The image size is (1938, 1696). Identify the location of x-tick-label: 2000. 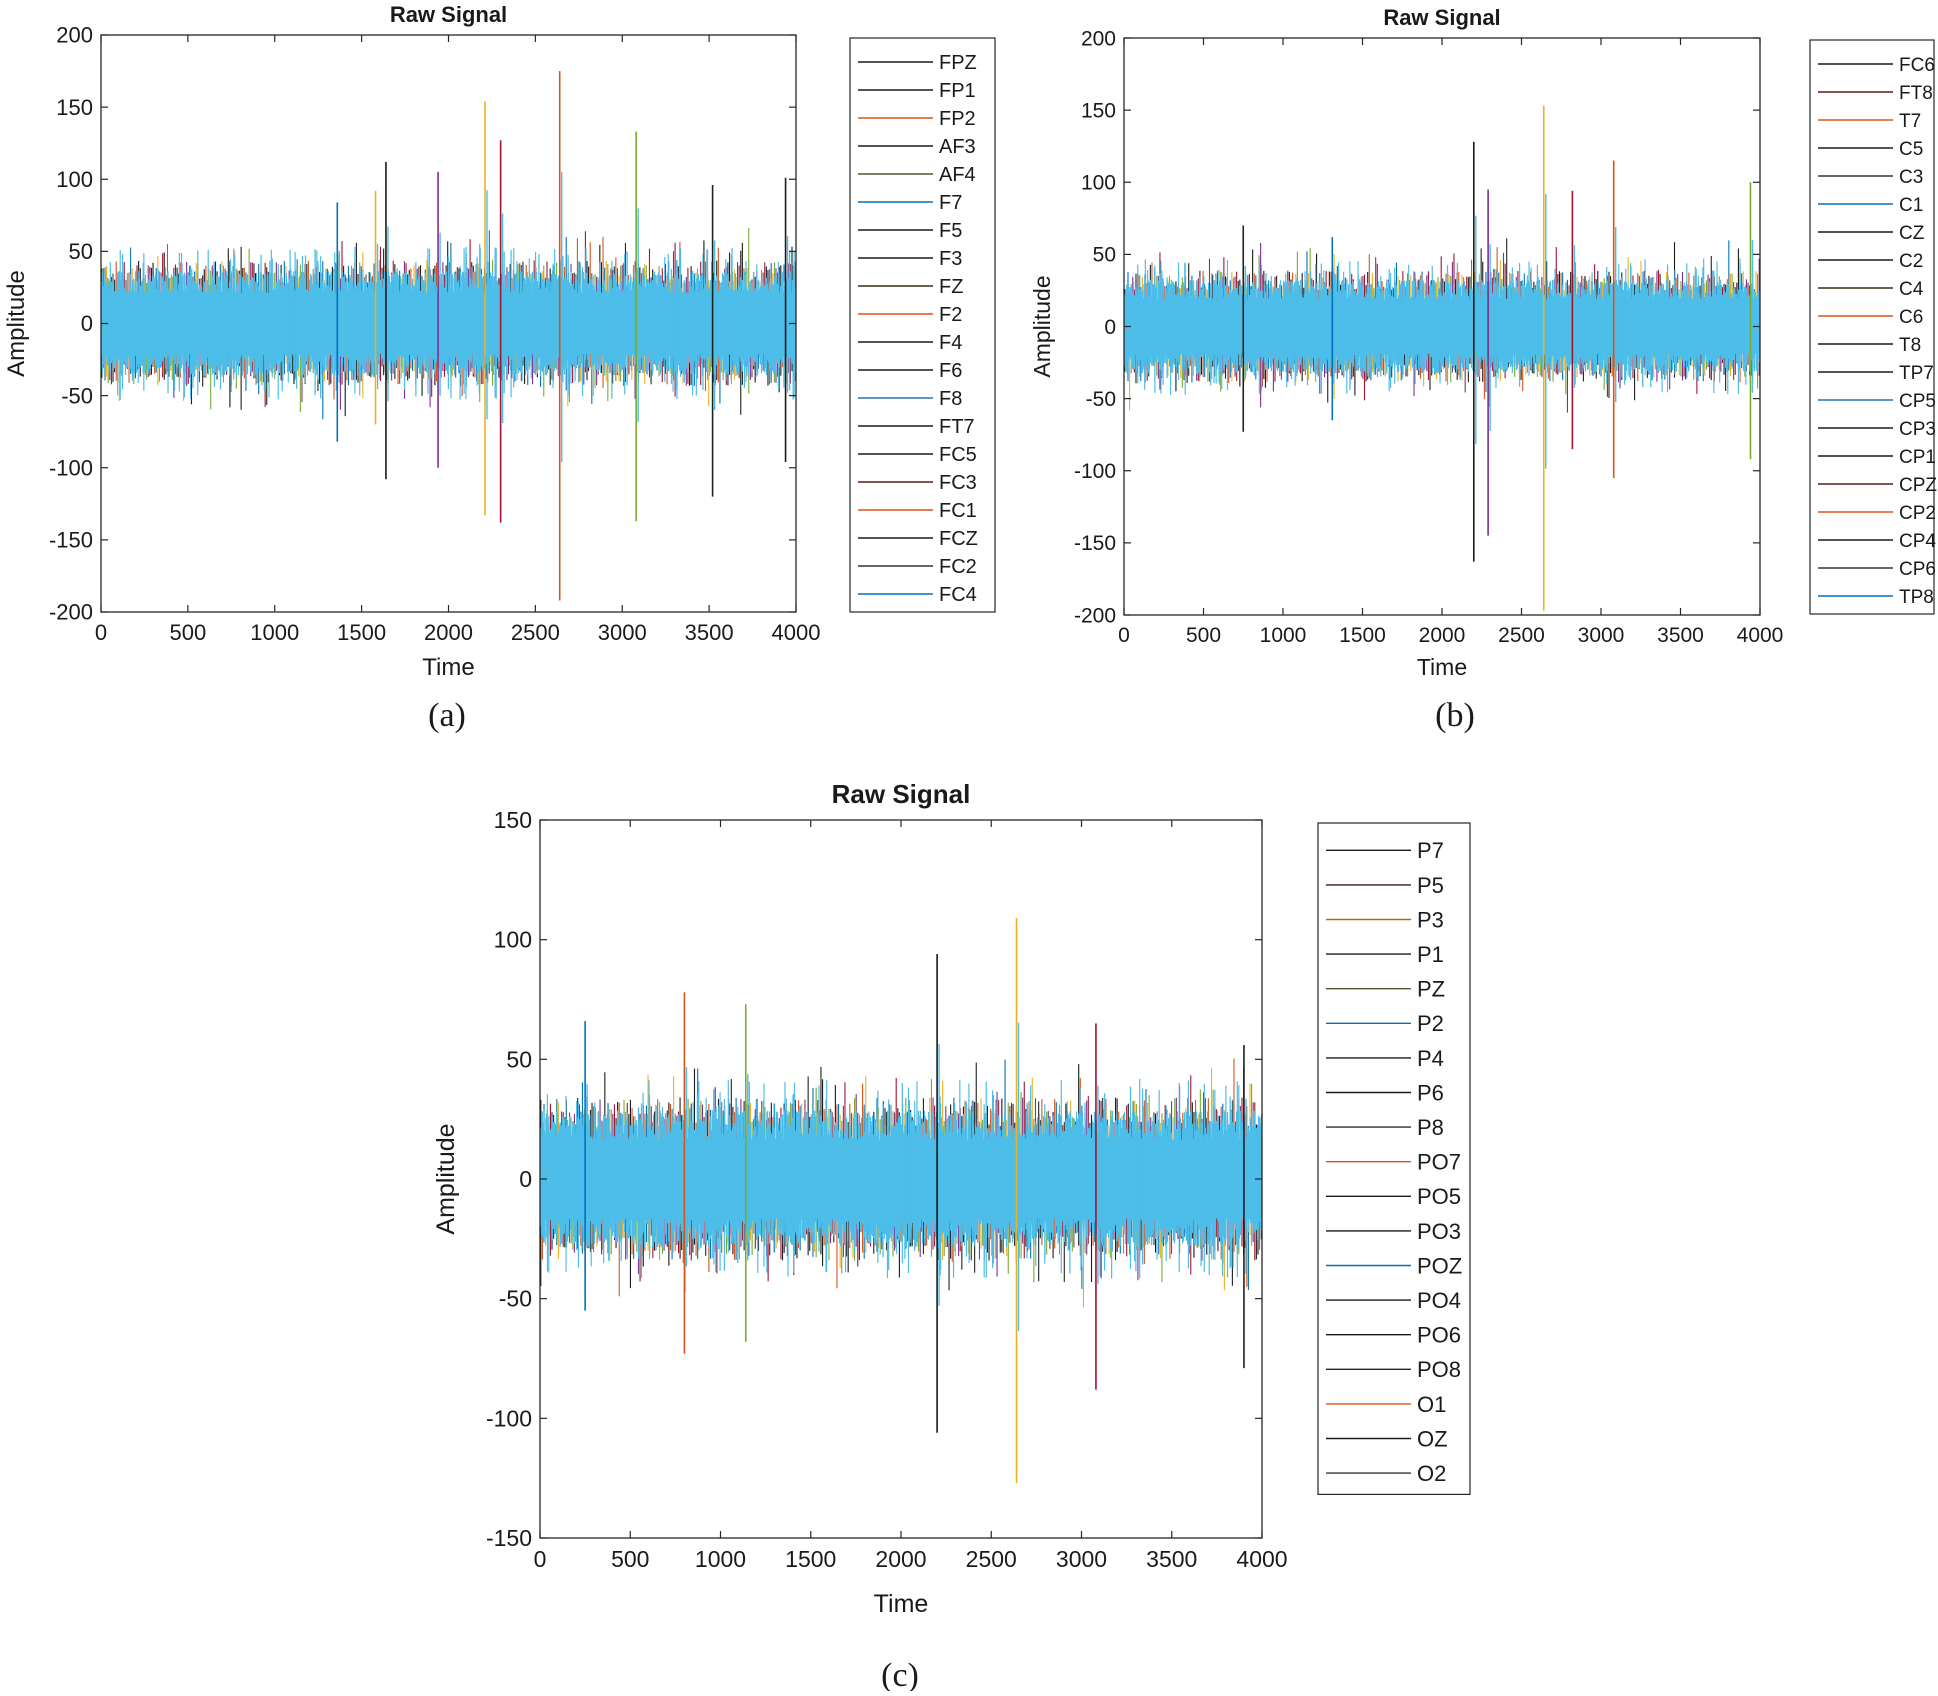
(448, 632).